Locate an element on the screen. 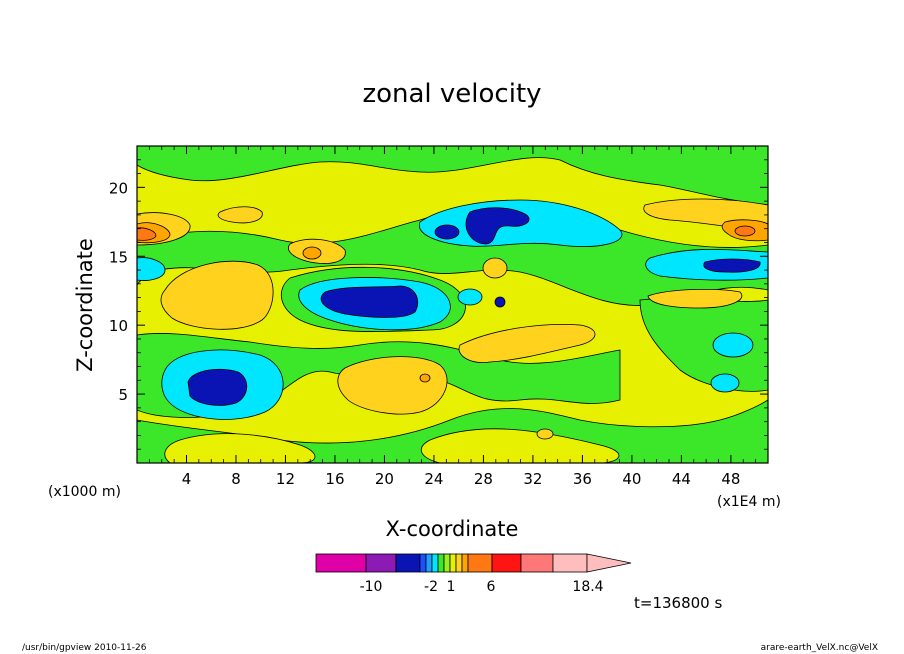  contour-blue-upper-small is located at coordinates (447, 232).